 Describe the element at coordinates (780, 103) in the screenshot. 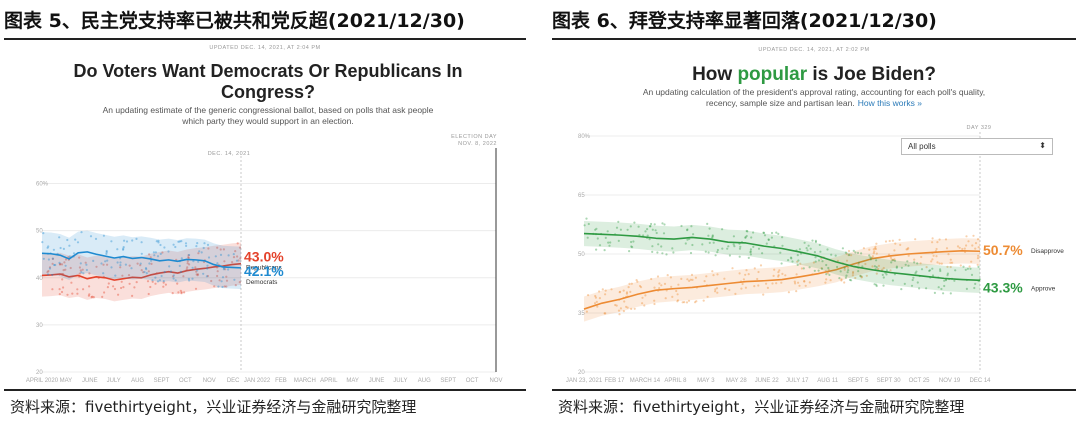

I see `chart-subtitle-text: recency, sample size and partisan lean.` at that location.